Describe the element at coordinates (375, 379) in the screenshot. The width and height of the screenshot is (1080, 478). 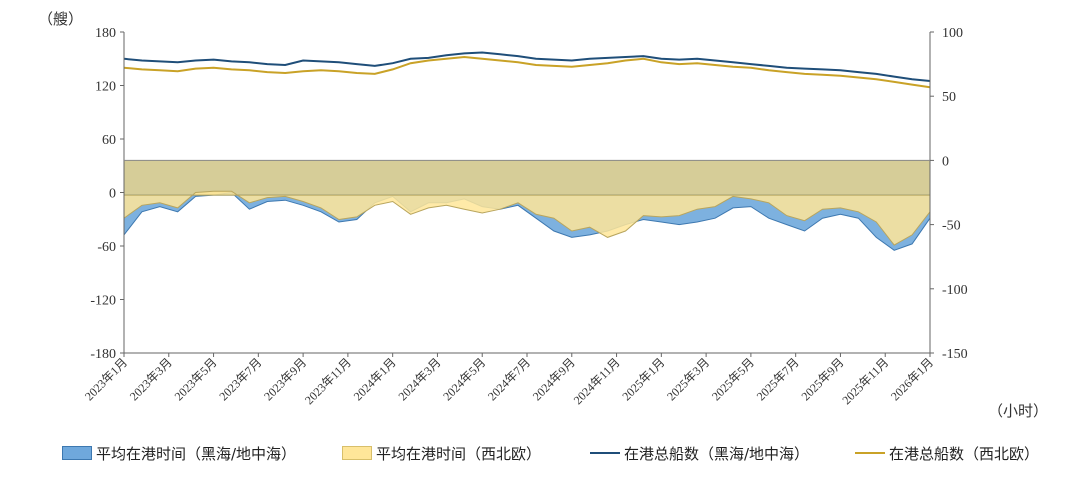
I see `x-tick-label: 2024年1月` at that location.